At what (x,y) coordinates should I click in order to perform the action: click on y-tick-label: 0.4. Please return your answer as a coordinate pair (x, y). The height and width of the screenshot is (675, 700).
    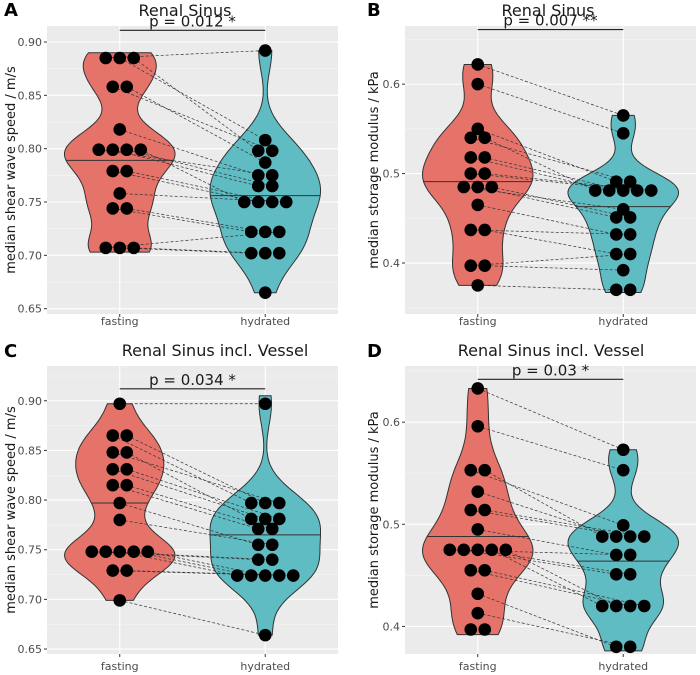
    Looking at the image, I should click on (392, 263).